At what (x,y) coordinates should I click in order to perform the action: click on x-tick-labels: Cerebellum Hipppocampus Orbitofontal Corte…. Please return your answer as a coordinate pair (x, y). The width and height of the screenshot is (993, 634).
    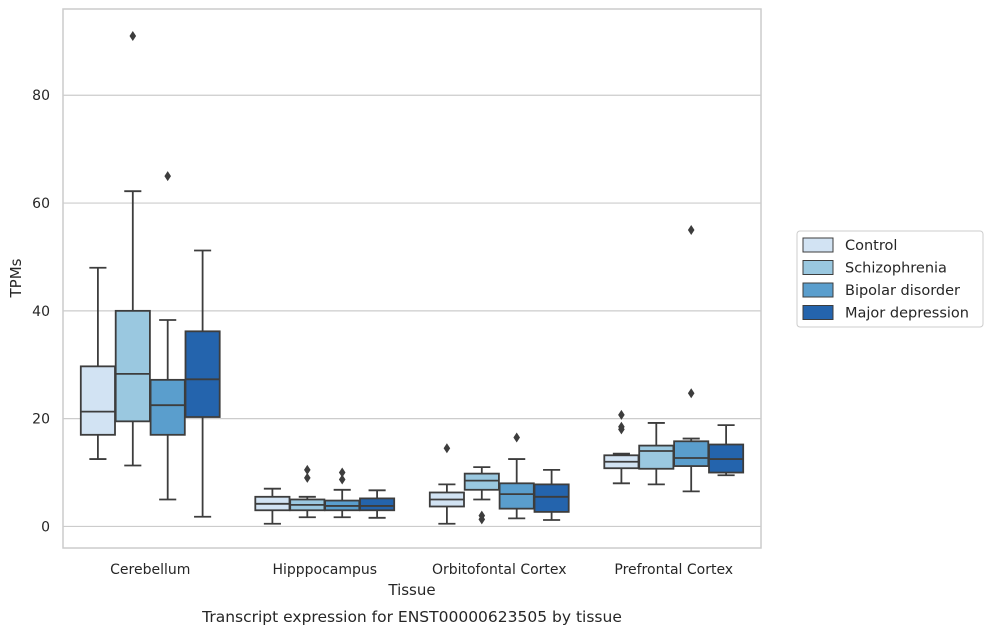
    Looking at the image, I should click on (421, 570).